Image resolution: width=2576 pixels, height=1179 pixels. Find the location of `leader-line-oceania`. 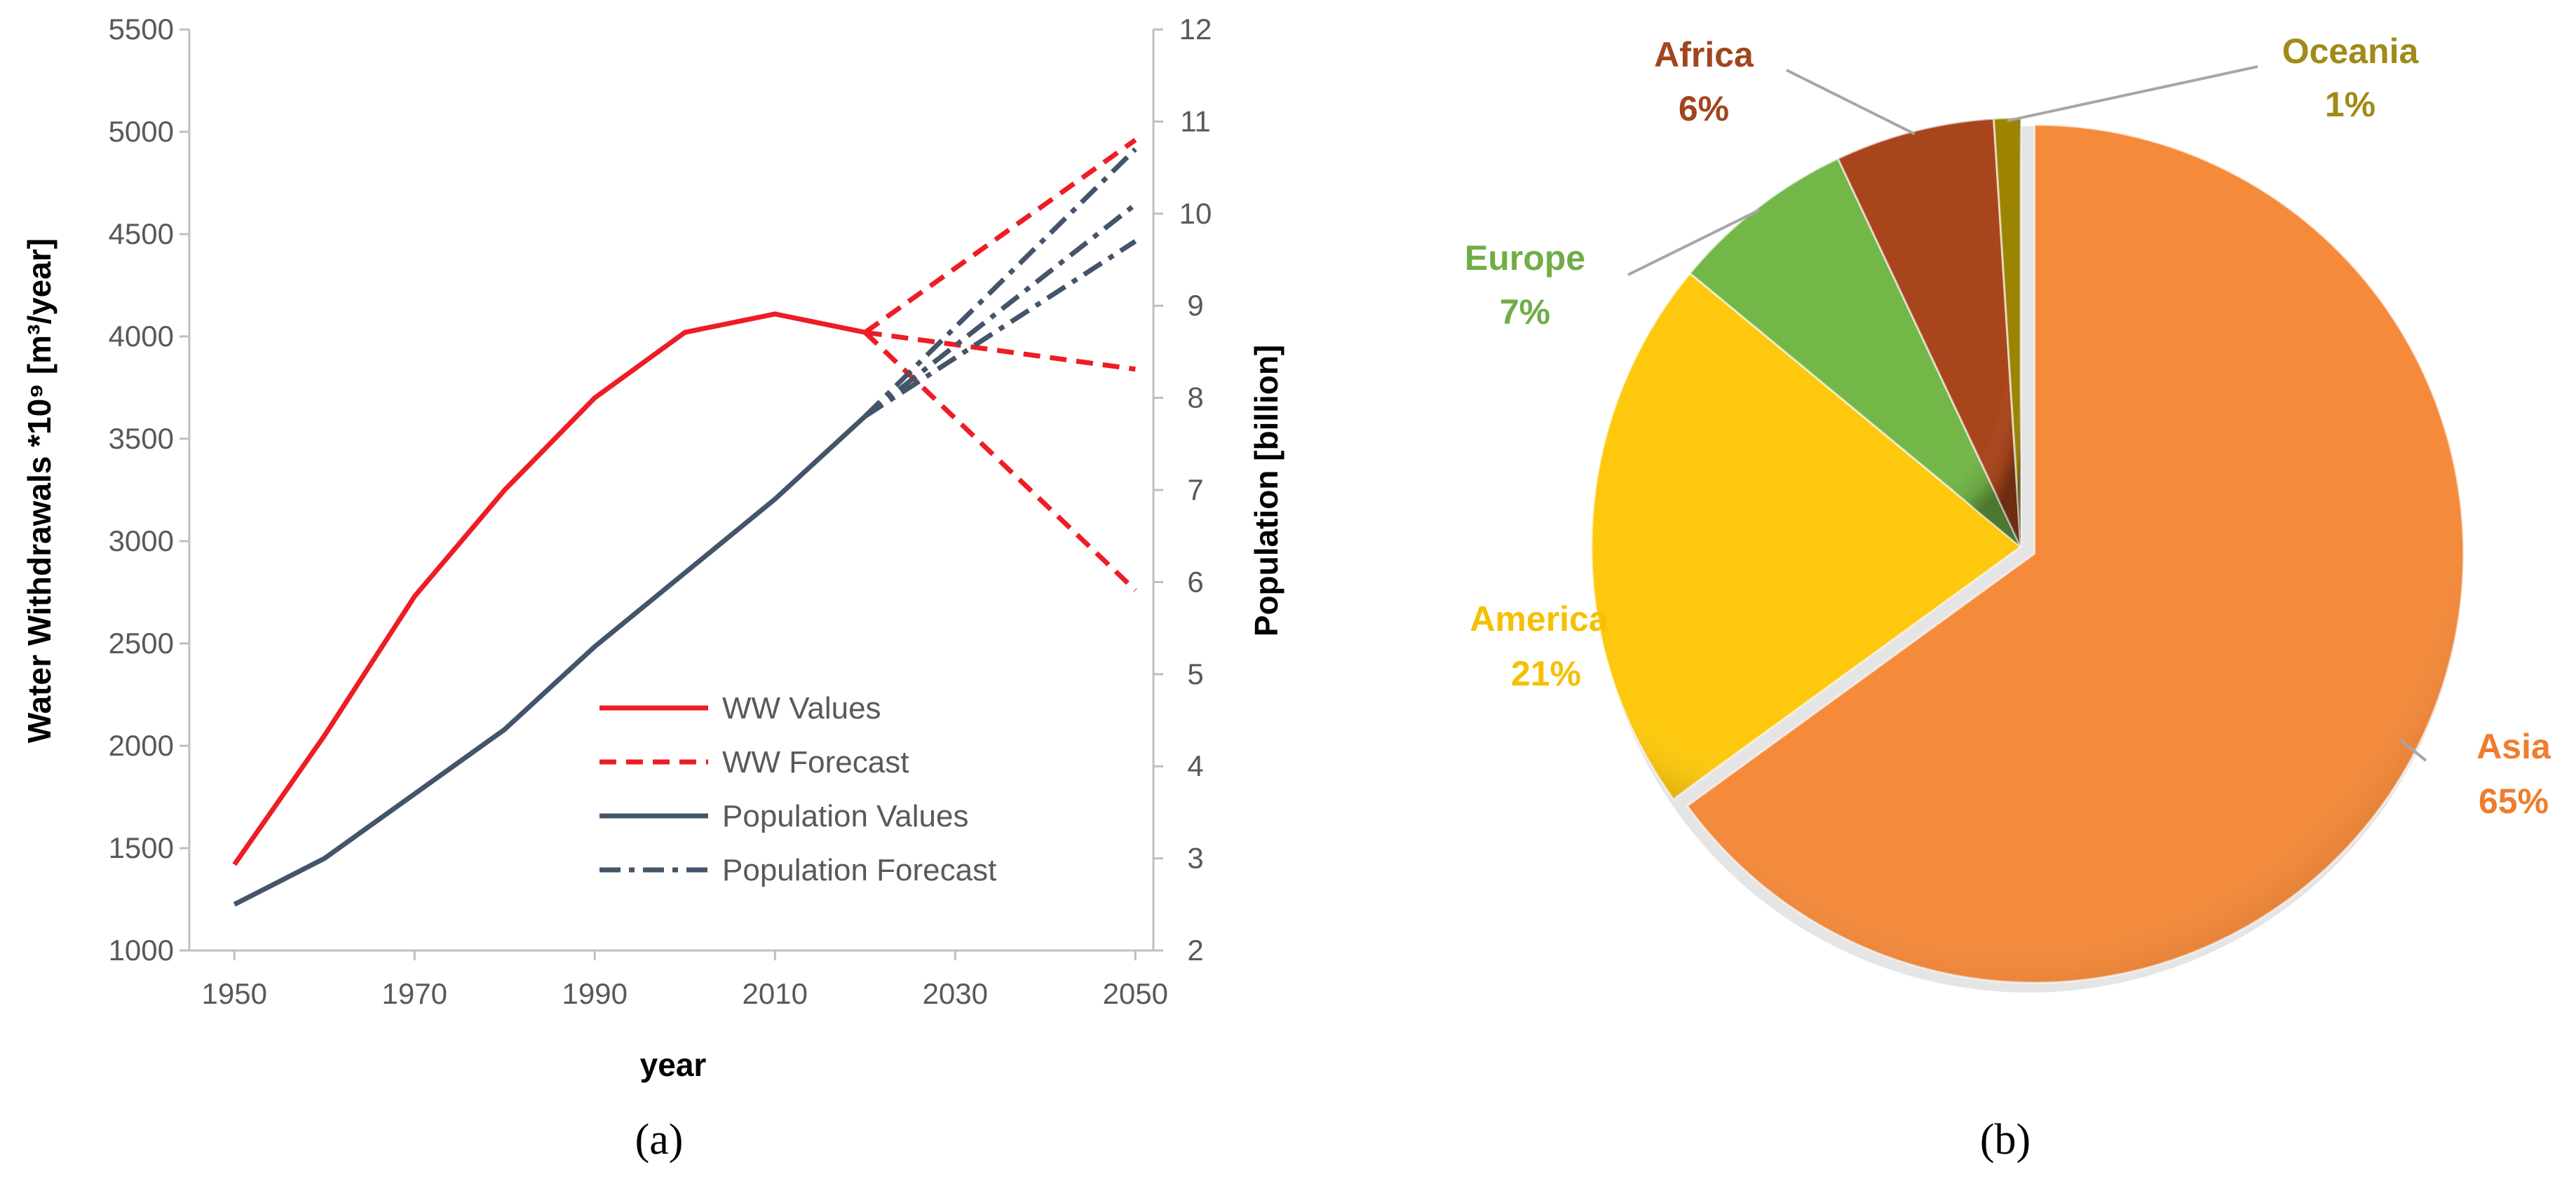

leader-line-oceania is located at coordinates (2132, 94).